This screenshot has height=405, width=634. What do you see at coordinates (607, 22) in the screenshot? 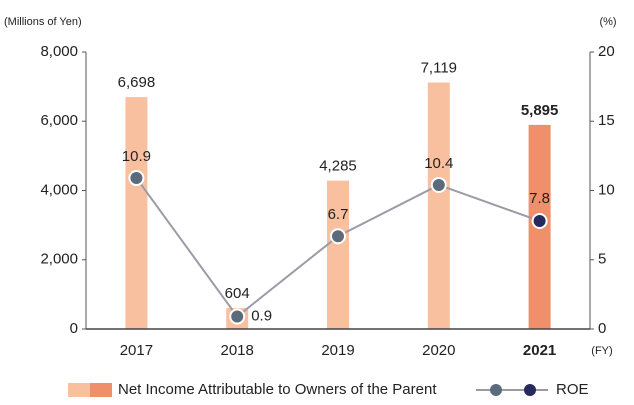
I see `y2-axis-label: (%)` at bounding box center [607, 22].